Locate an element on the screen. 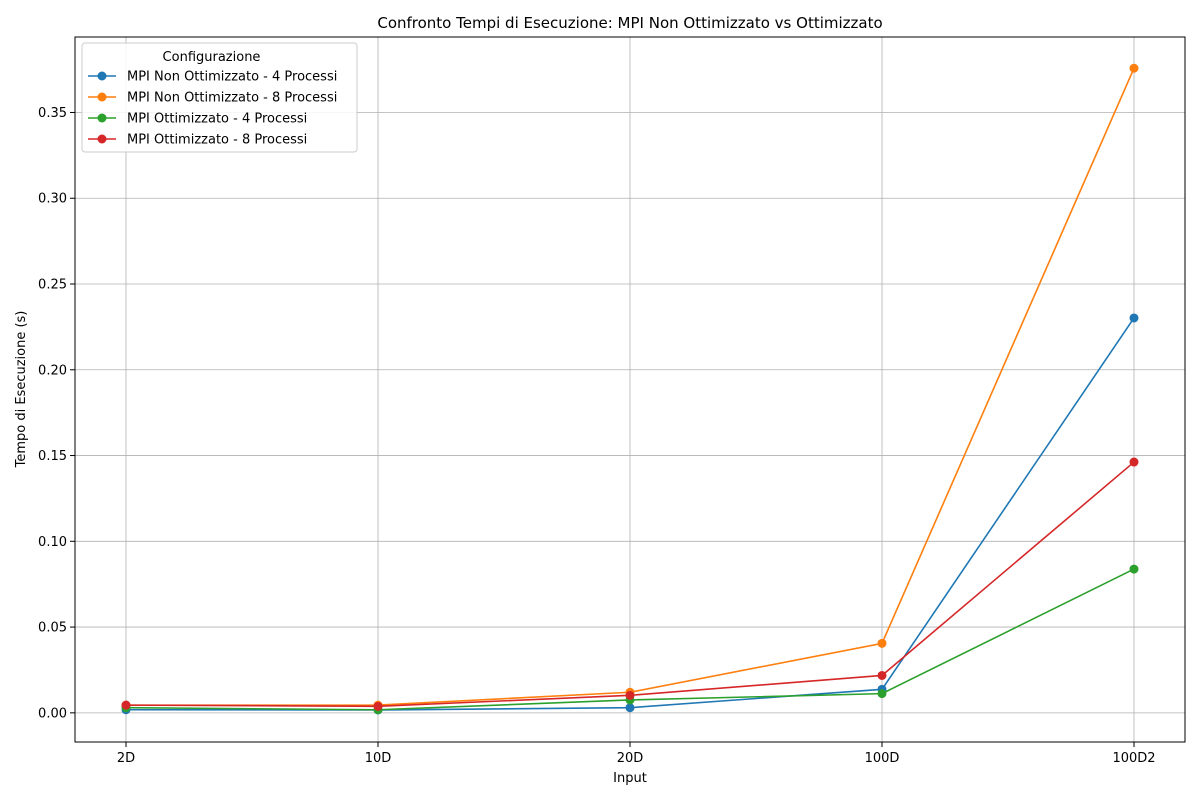  legend-box is located at coordinates (219, 97).